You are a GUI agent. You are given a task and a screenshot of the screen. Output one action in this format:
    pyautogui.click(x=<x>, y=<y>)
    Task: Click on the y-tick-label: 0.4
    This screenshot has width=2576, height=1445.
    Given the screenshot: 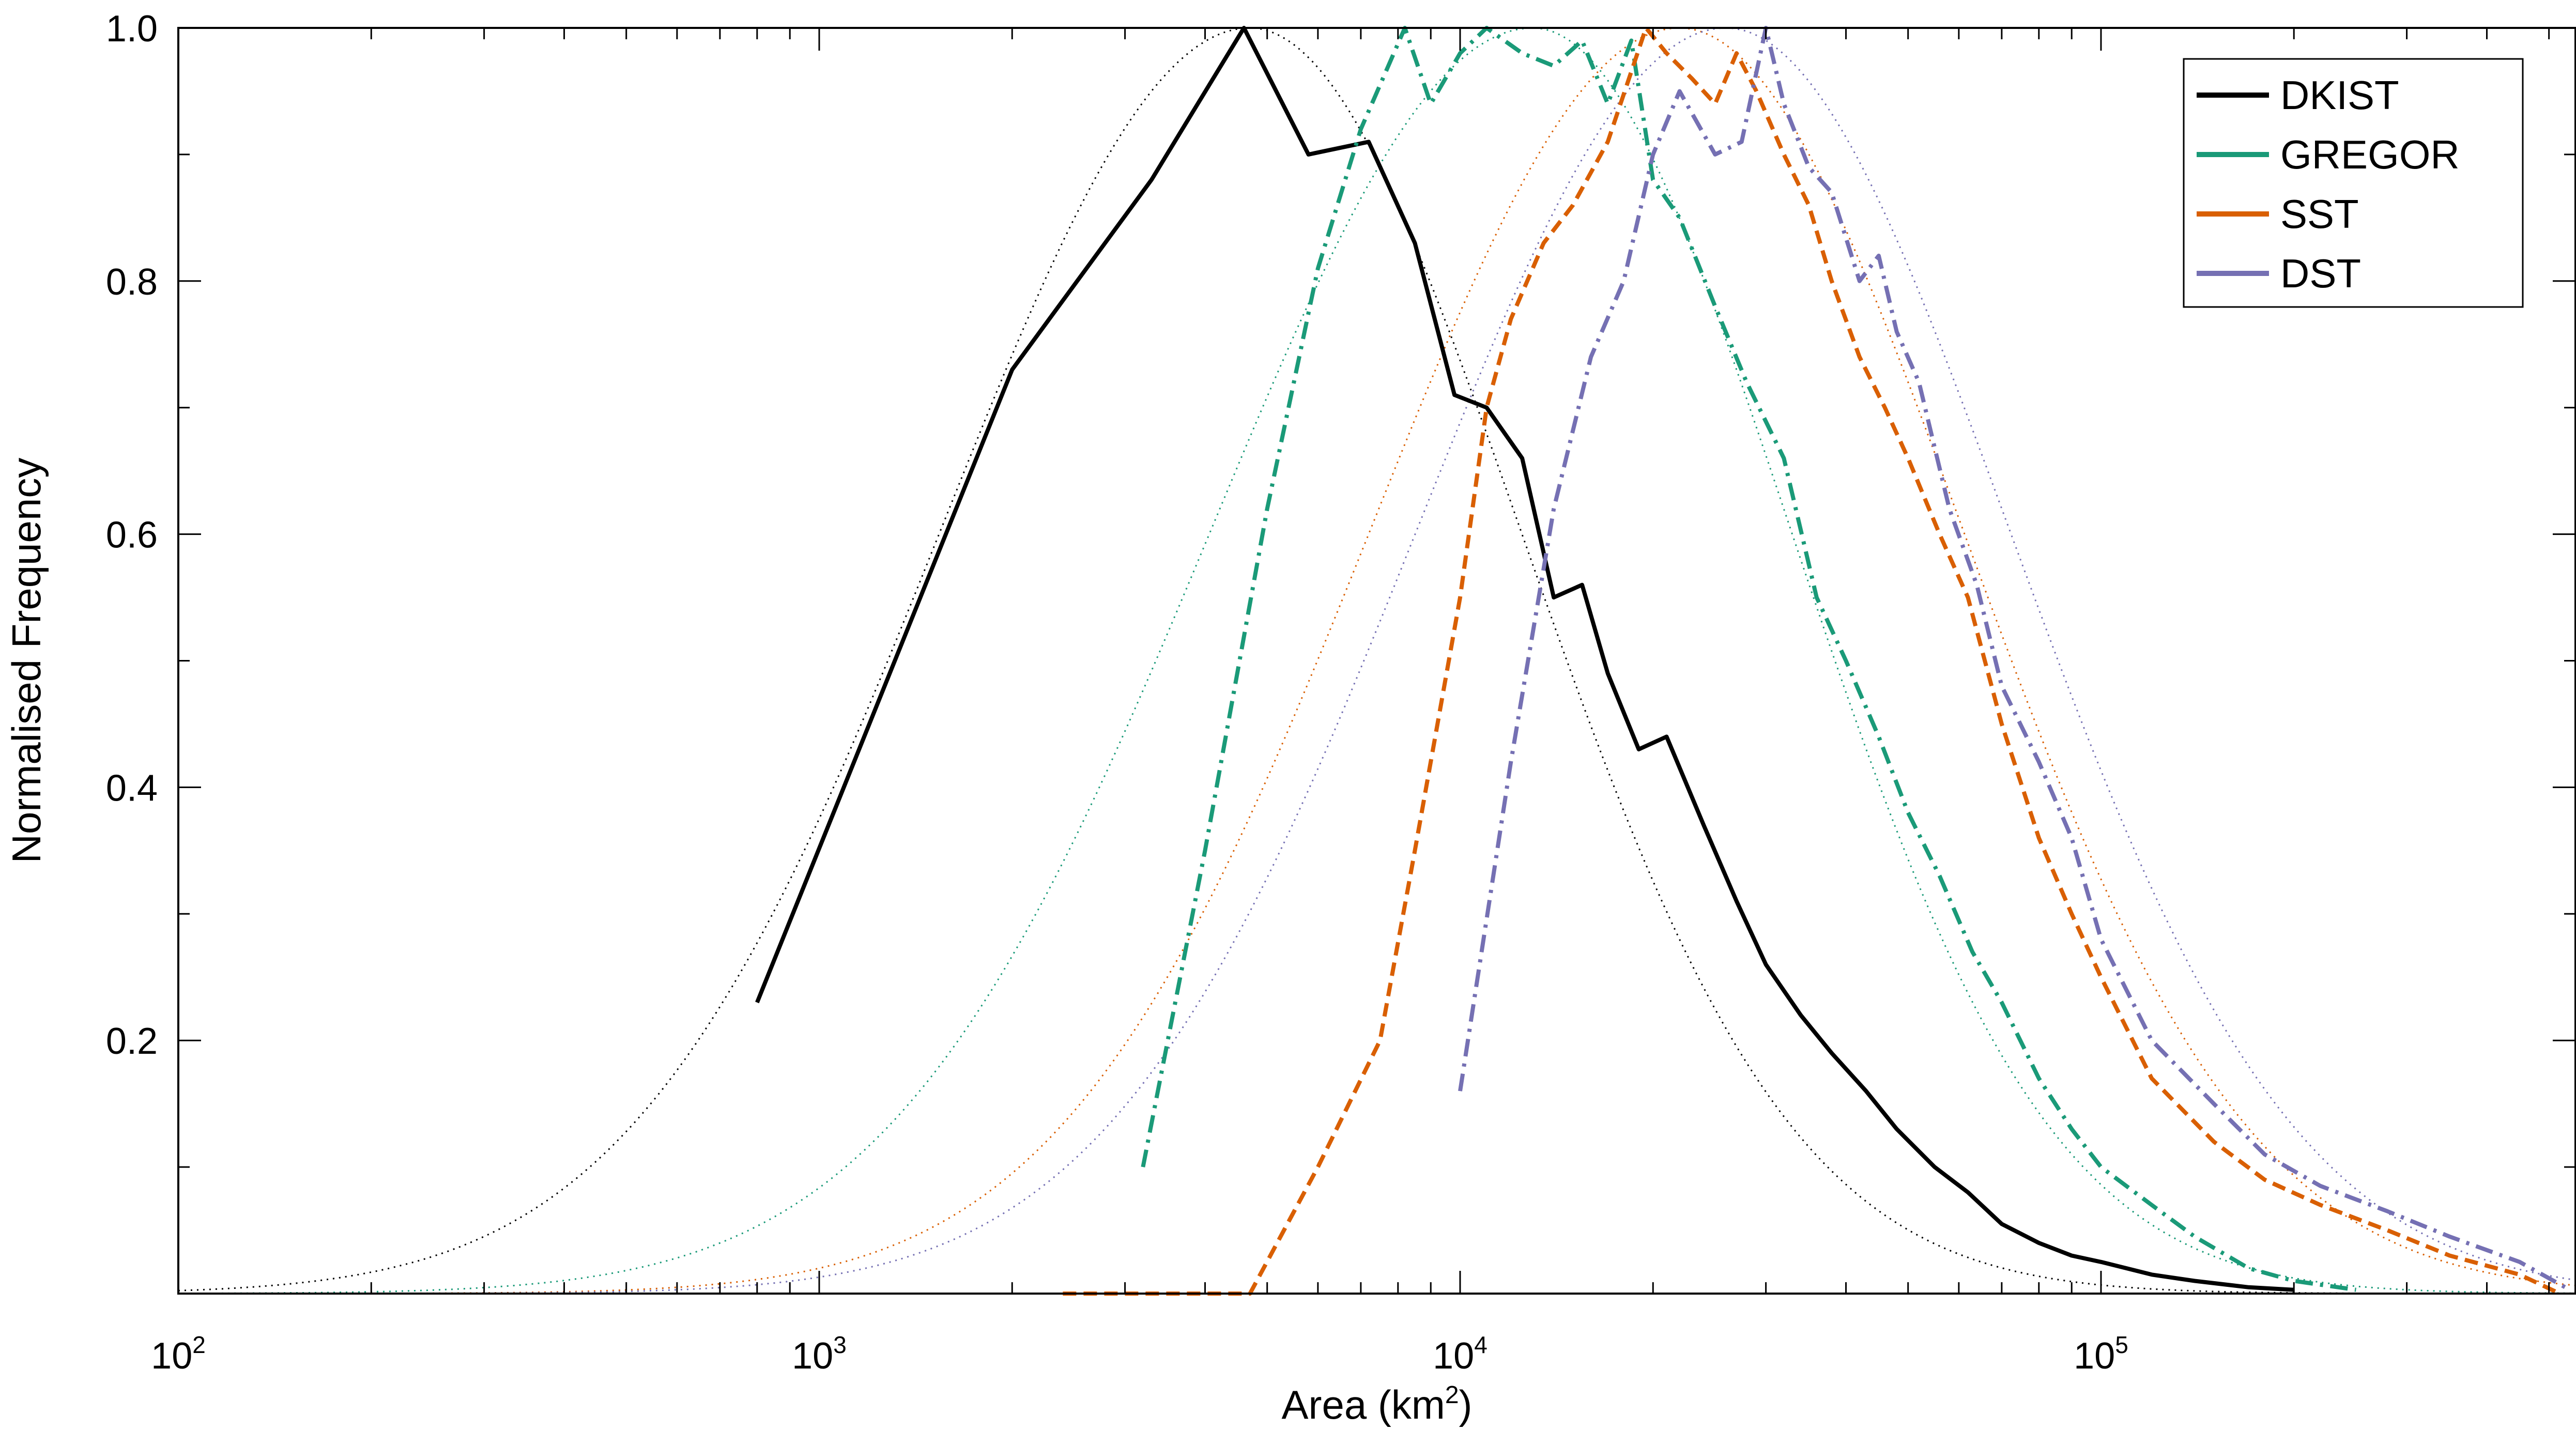 What is the action you would take?
    pyautogui.click(x=132, y=788)
    